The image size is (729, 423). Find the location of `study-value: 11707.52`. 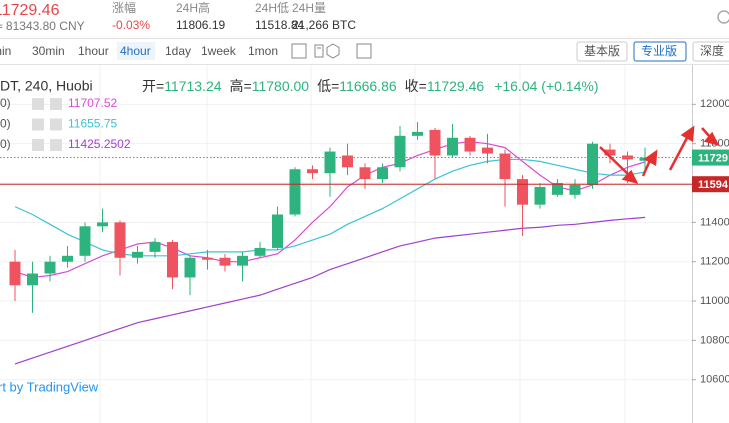

study-value: 11707.52 is located at coordinates (92, 103).